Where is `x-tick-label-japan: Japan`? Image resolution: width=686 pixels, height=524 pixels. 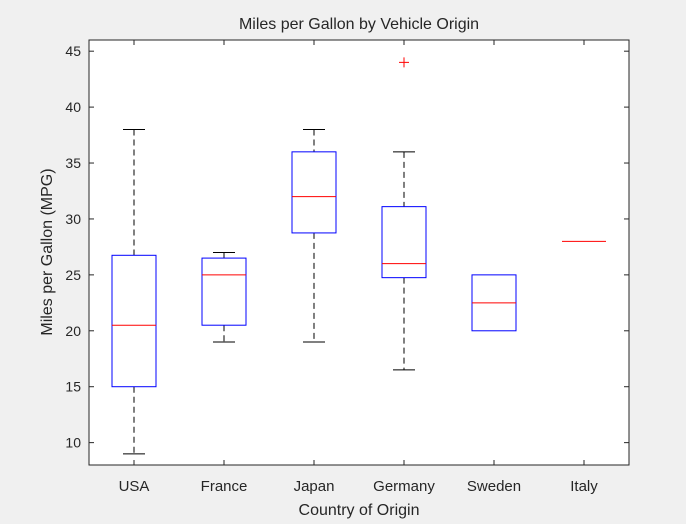 x-tick-label-japan: Japan is located at coordinates (314, 486).